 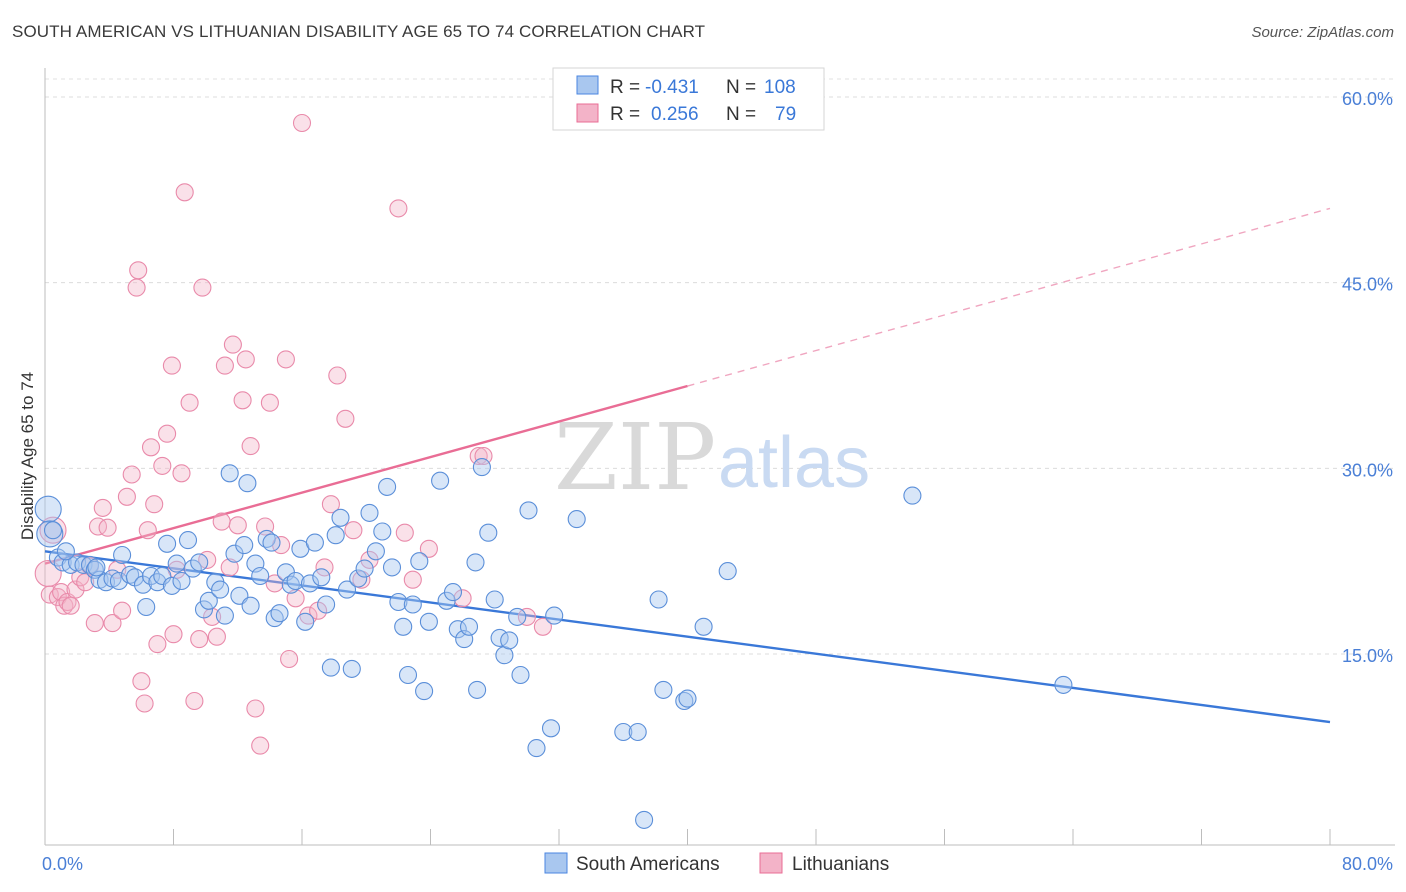 I want to click on legend-bottom: South Americans Lithuanians, so click(x=716, y=863).